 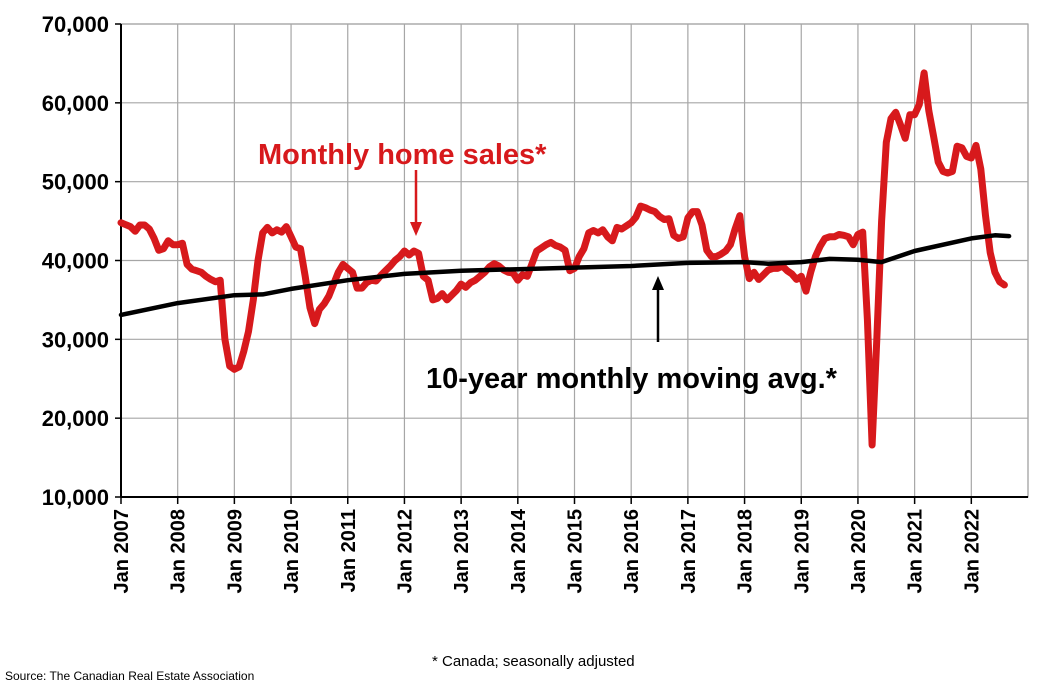 I want to click on monthly-sales-annotation: Monthly home sales*, so click(x=402, y=155).